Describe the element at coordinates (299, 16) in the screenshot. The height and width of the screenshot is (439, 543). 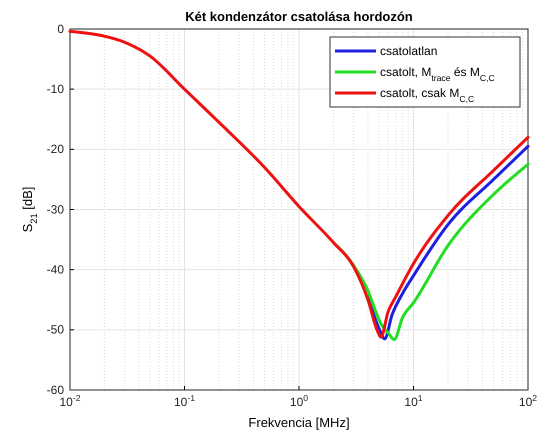
I see `chart-title: Két kondenzátor csatolása hordozón` at that location.